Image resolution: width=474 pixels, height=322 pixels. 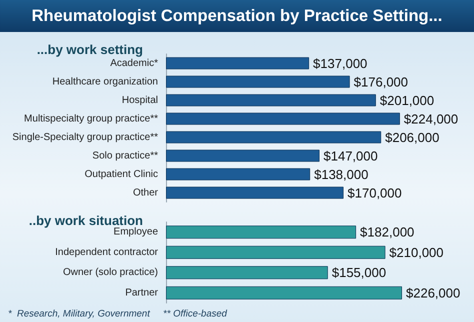 What do you see at coordinates (142, 292) in the screenshot?
I see `y-tick-label: Partner` at bounding box center [142, 292].